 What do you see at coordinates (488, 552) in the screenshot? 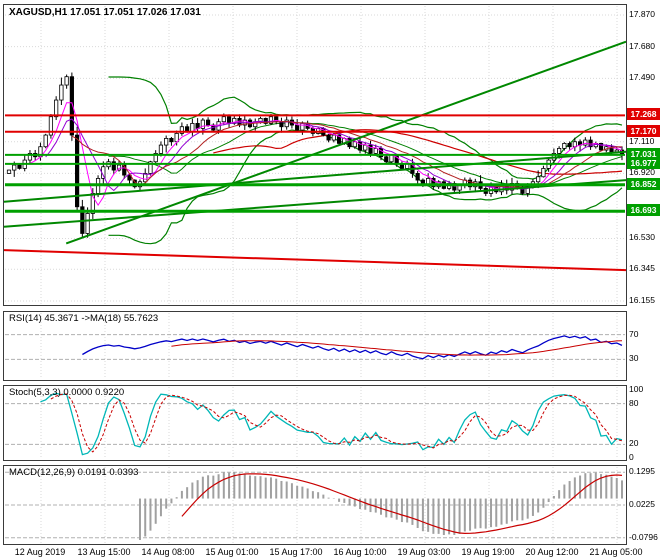
I see `time-label: 19 Aug 19:00` at bounding box center [488, 552].